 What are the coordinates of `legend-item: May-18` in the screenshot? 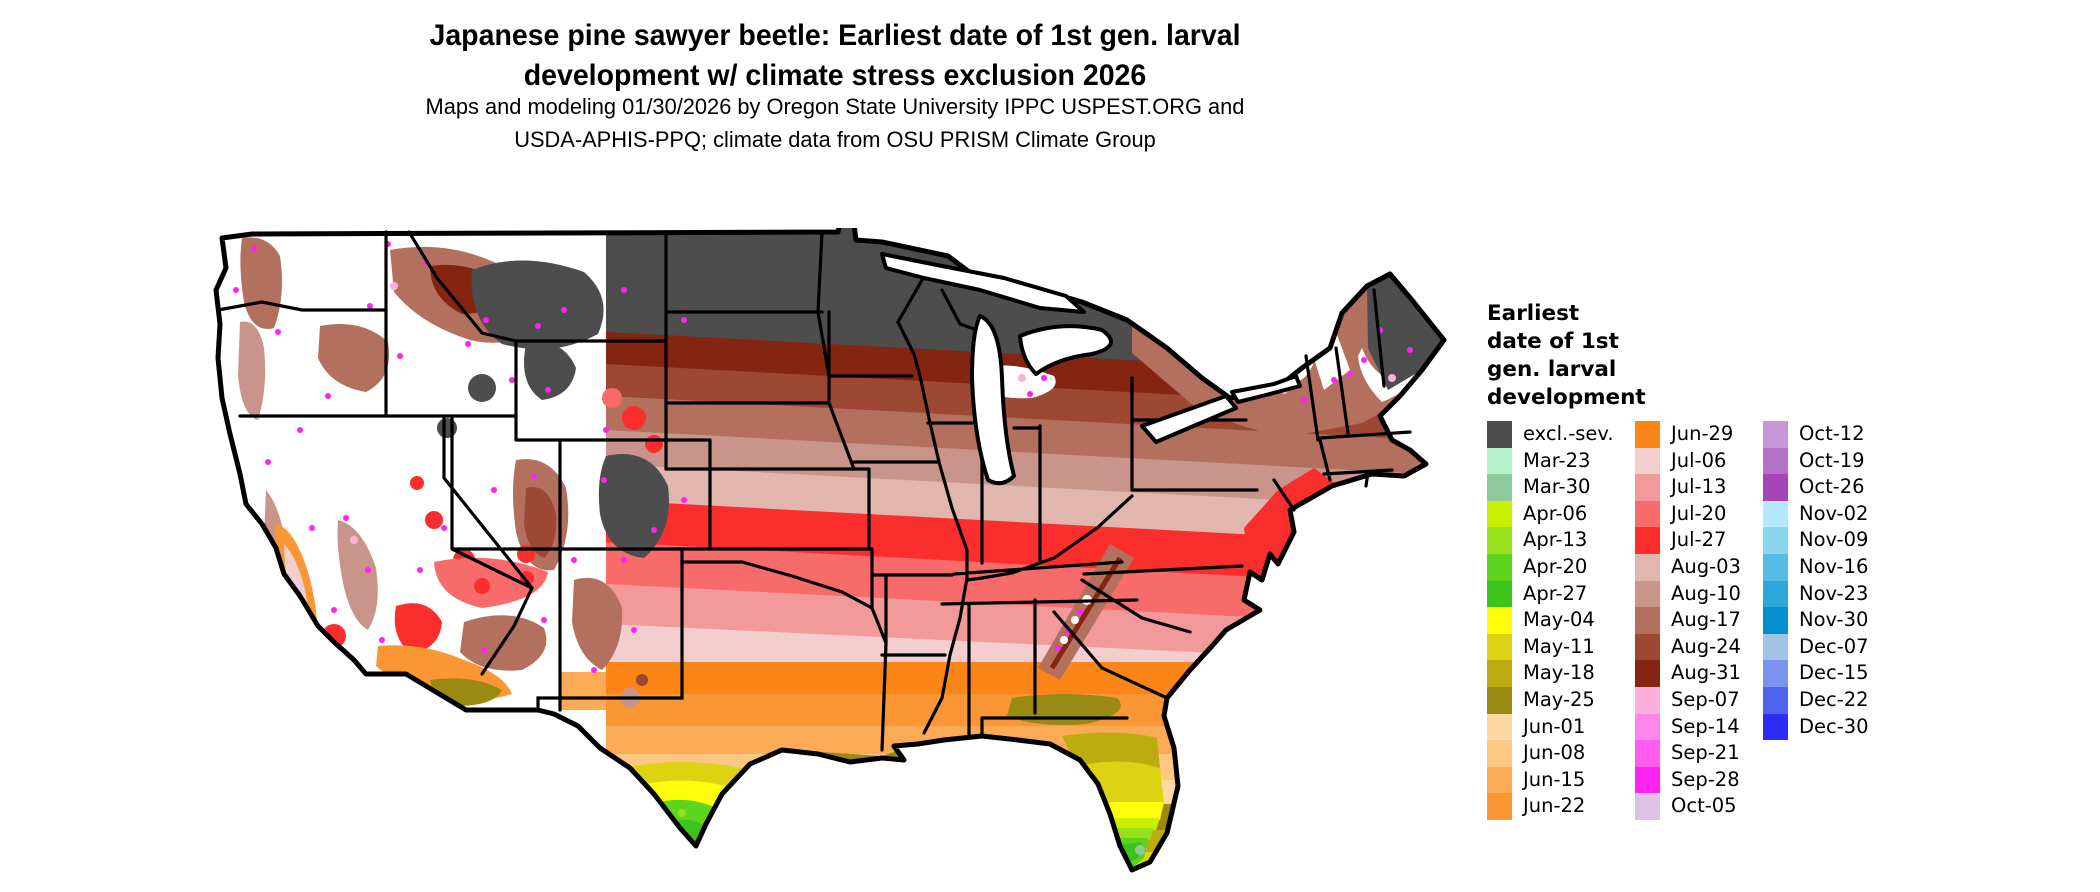 It's located at (1550, 673).